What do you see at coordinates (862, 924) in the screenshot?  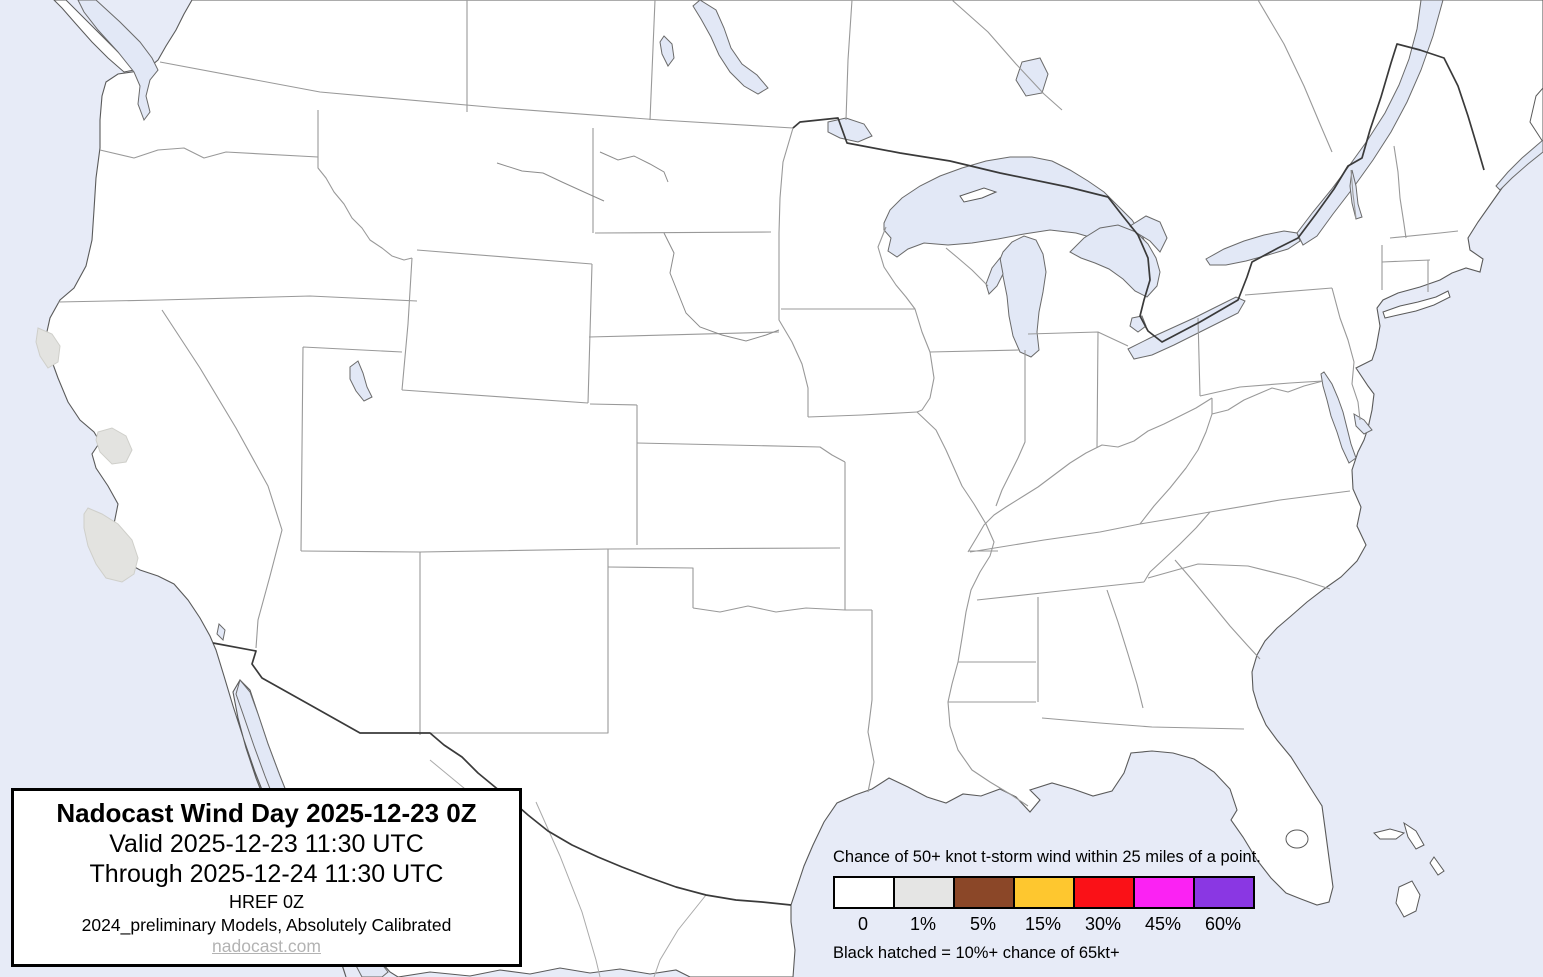 I see `legend-label-0: 0` at bounding box center [862, 924].